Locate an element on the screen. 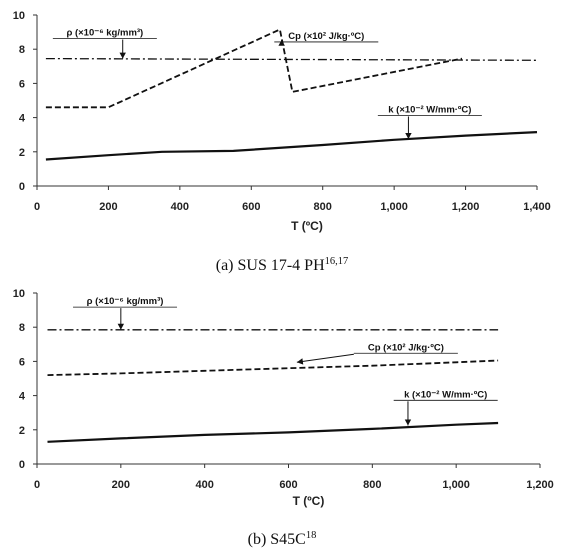  series-line-dashdot is located at coordinates (291, 59).